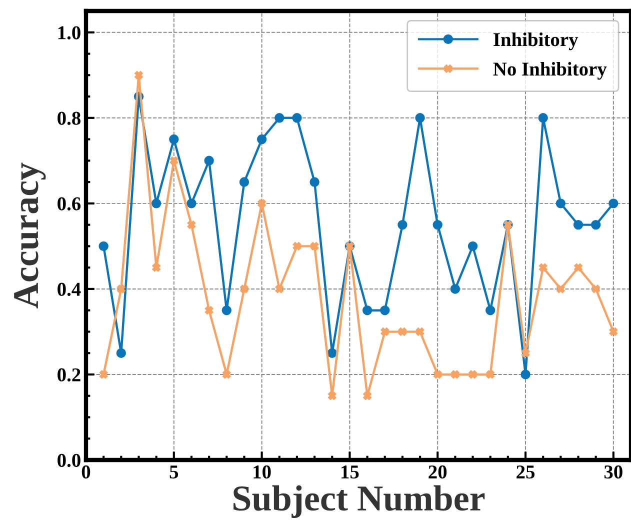 The height and width of the screenshot is (529, 631). What do you see at coordinates (550, 71) in the screenshot?
I see `legend-label: No Inhibitory` at bounding box center [550, 71].